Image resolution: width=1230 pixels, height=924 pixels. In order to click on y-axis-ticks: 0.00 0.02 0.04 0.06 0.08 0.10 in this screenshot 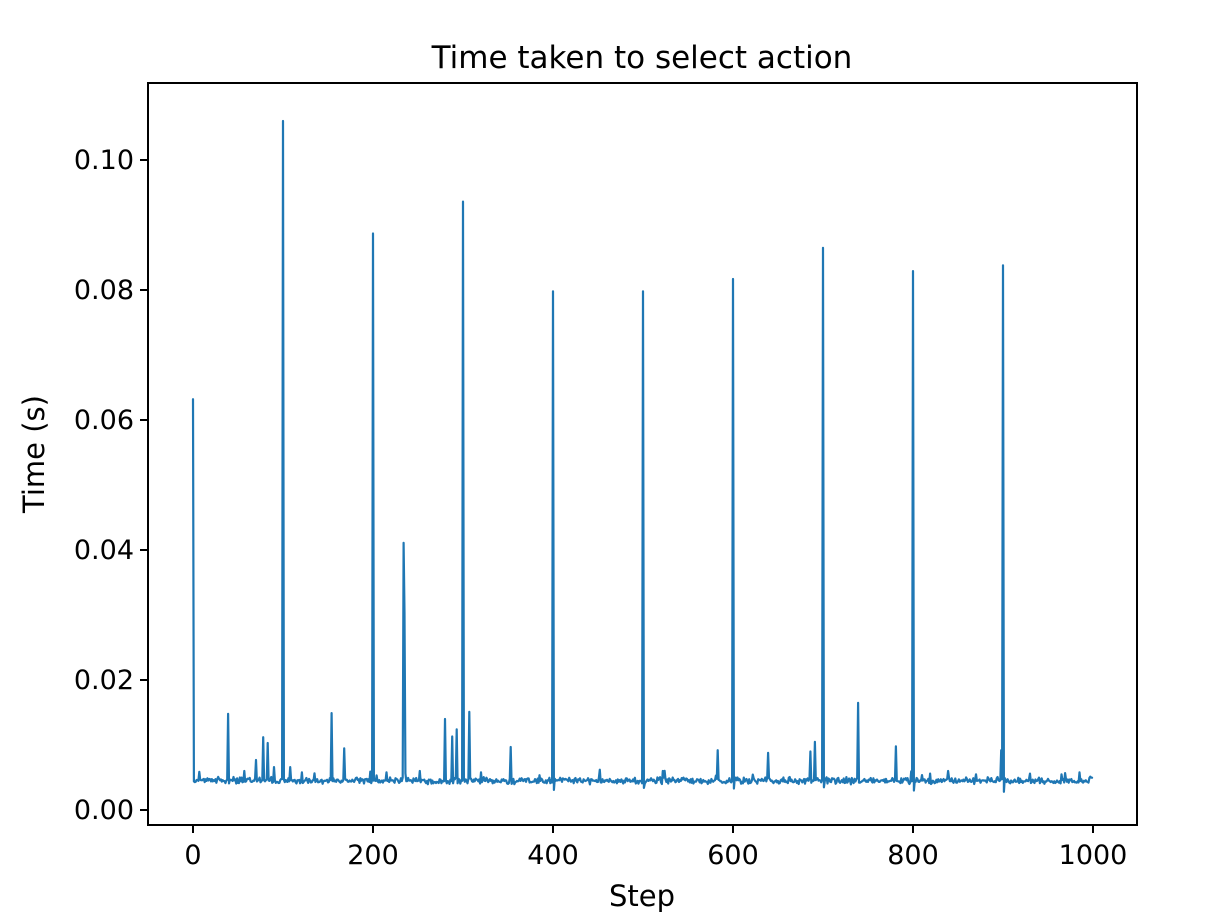, I will do `click(111, 485)`.